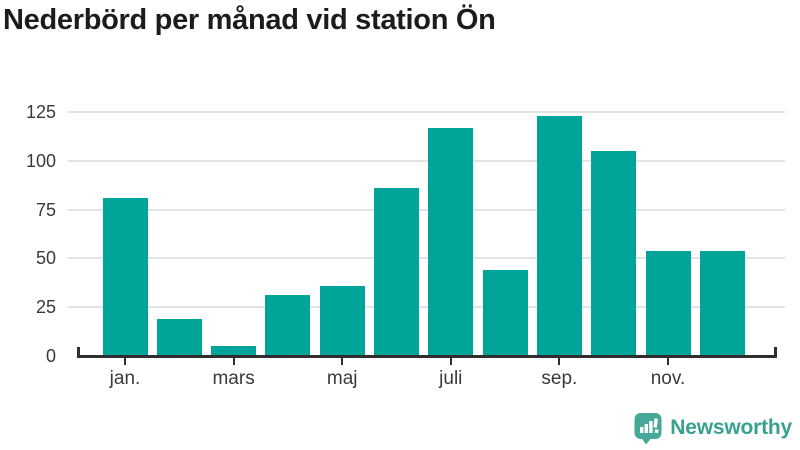  I want to click on footer-brand: Newsworthy, so click(713, 428).